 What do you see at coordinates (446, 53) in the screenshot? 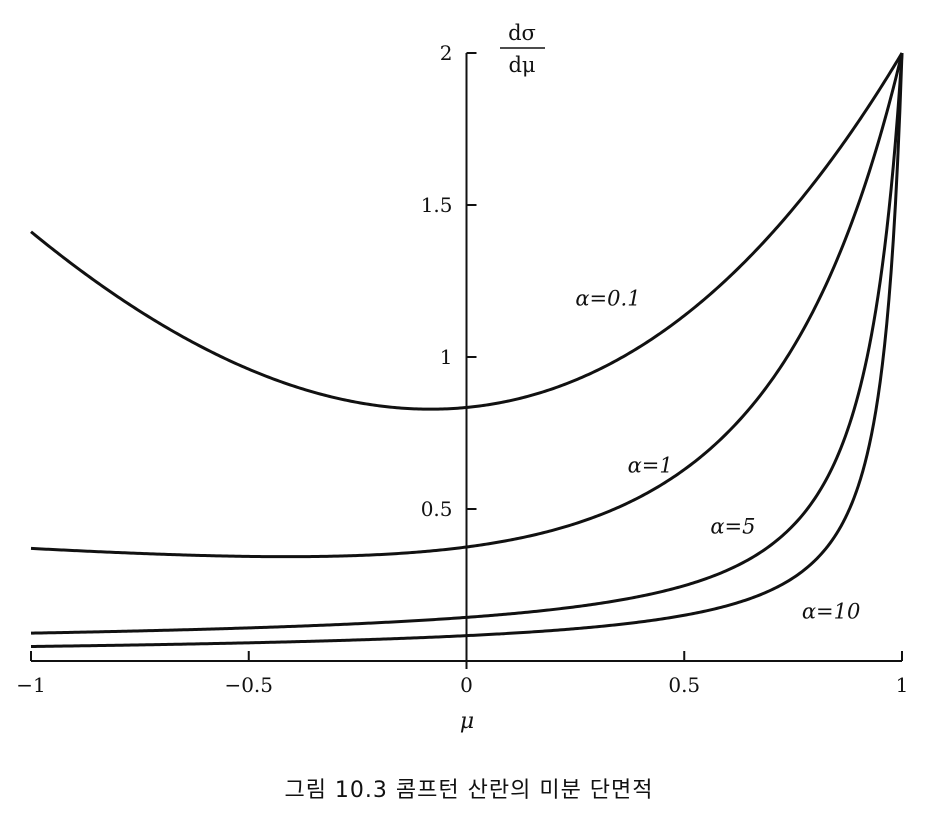
I see `y-tick-label: 2` at bounding box center [446, 53].